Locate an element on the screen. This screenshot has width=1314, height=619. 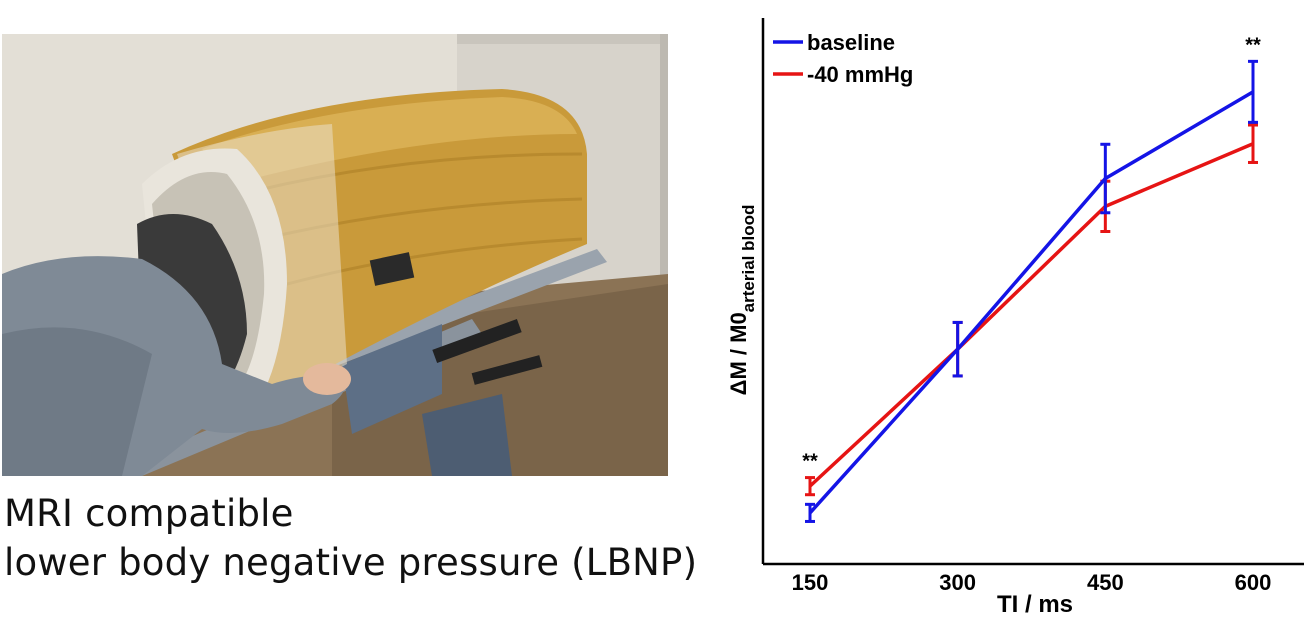
photo-person-hand is located at coordinates (327, 379).